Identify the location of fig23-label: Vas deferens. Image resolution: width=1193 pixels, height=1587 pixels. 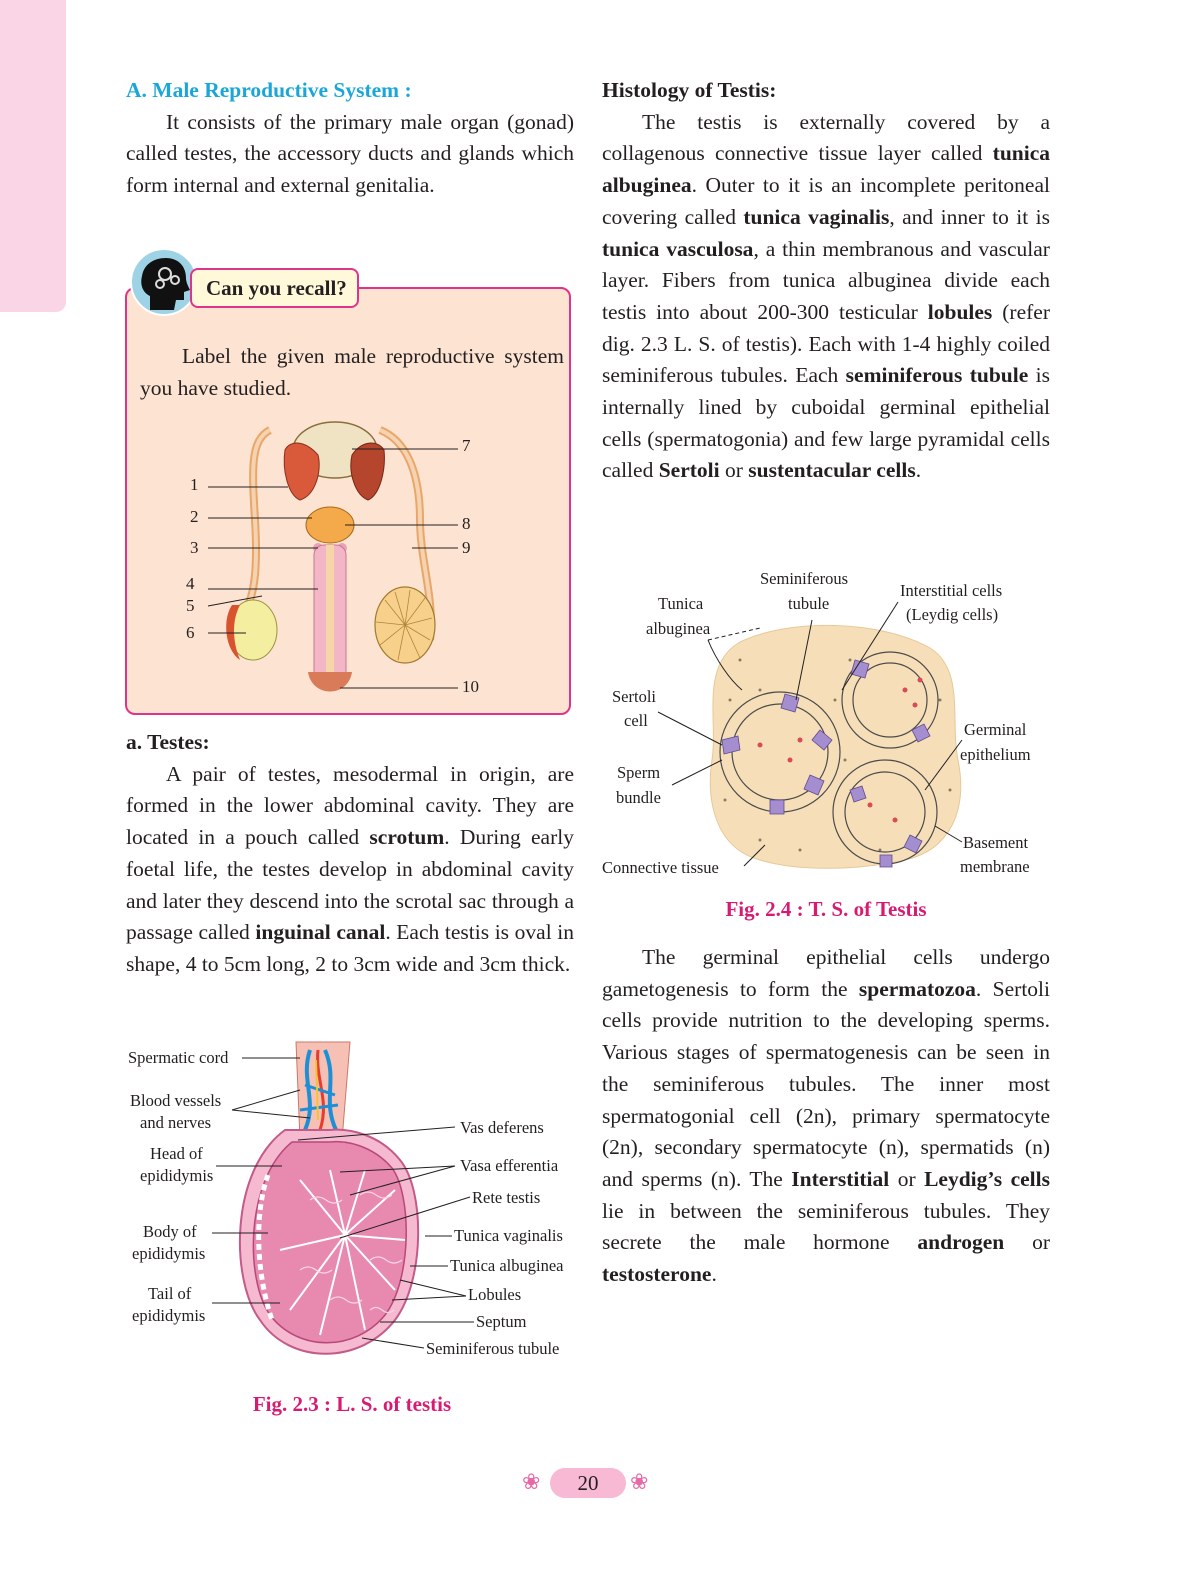
(502, 1127).